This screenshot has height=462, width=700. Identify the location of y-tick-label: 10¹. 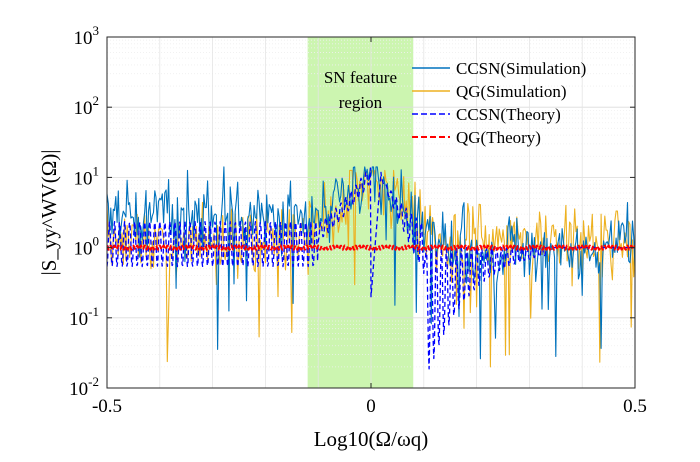
(87, 176).